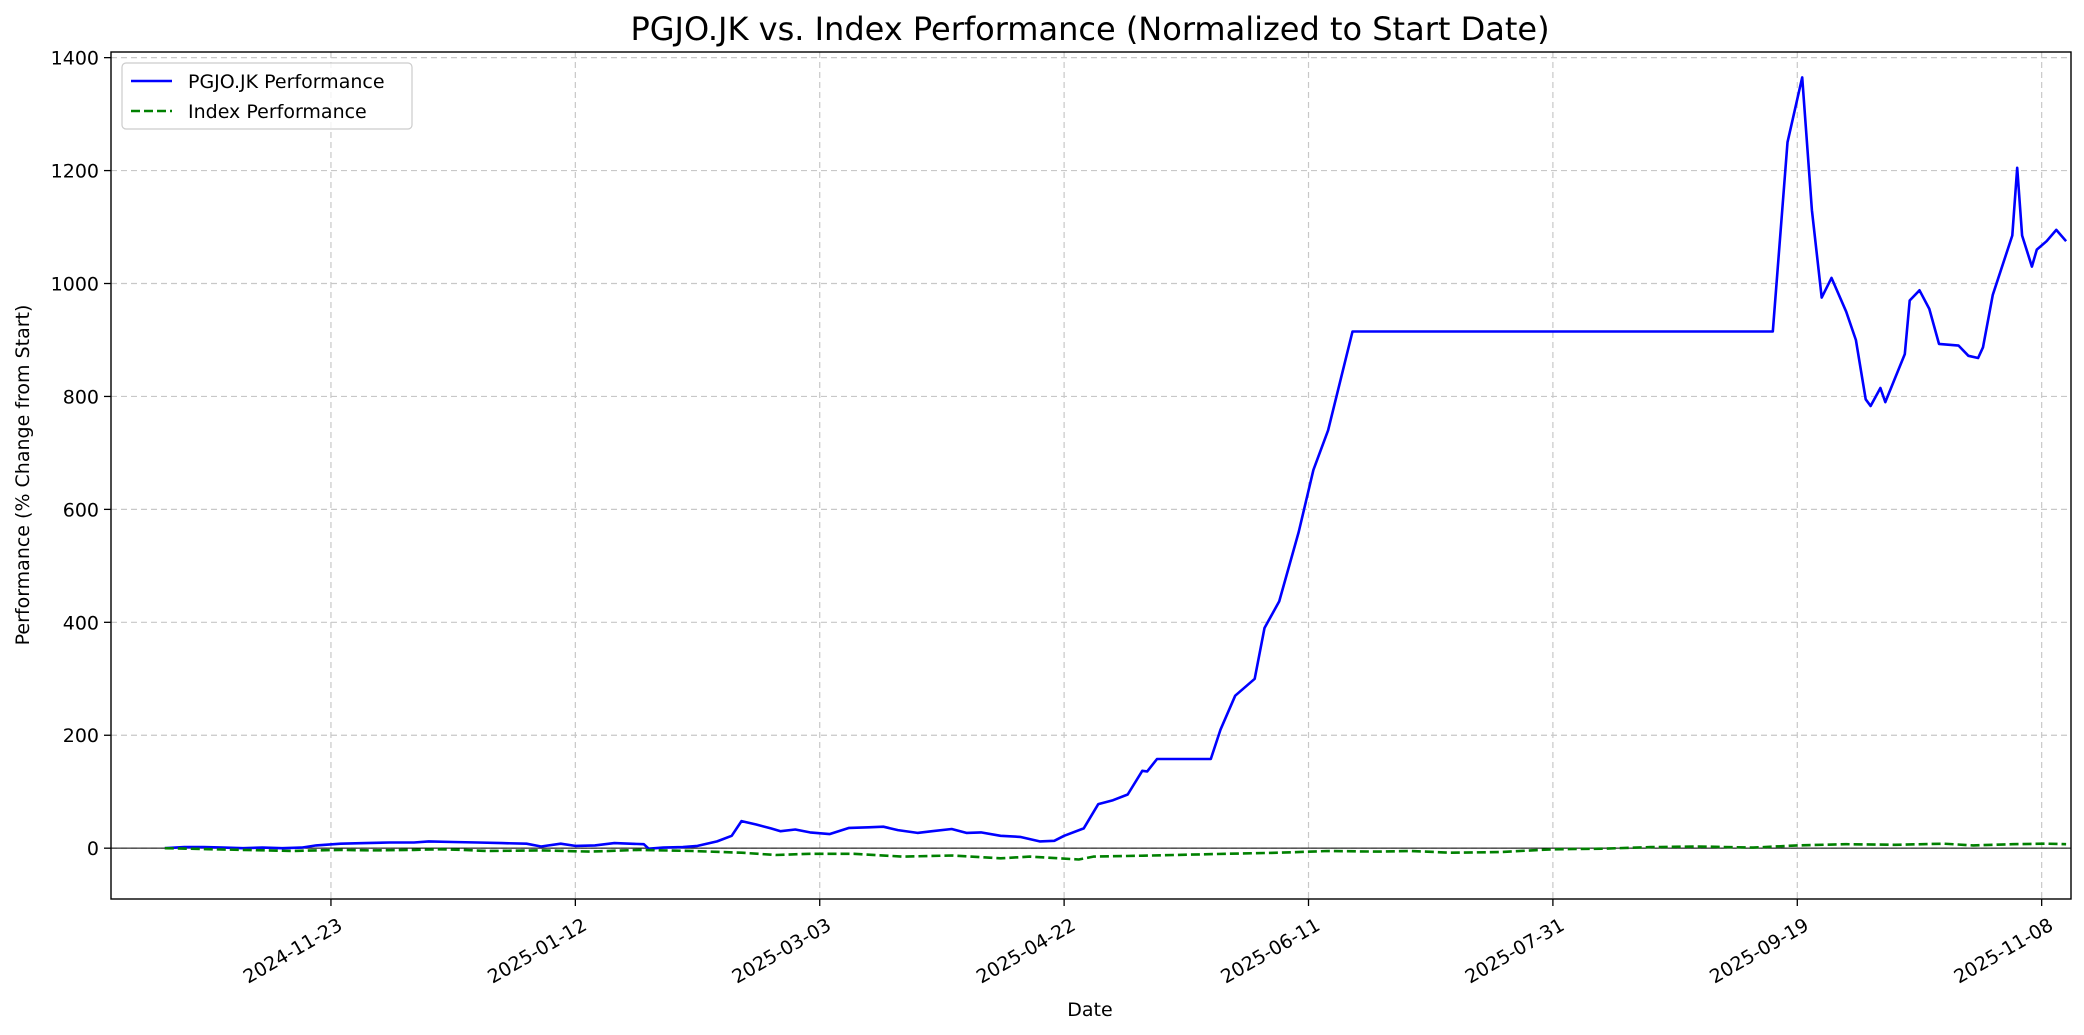 The width and height of the screenshot is (2084, 1035). Describe the element at coordinates (2003, 951) in the screenshot. I see `x-tick-label: 2025-11-08` at that location.